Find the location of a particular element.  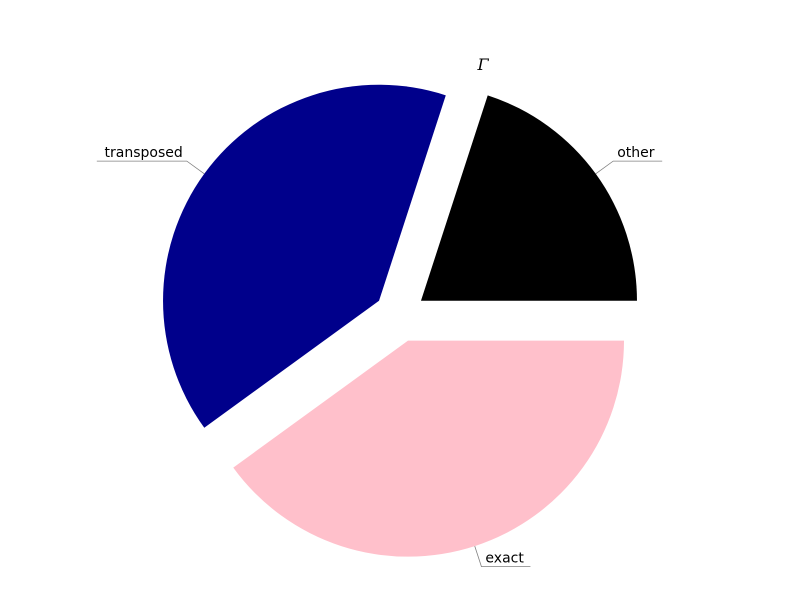

chart-title: Γ is located at coordinates (482, 64).